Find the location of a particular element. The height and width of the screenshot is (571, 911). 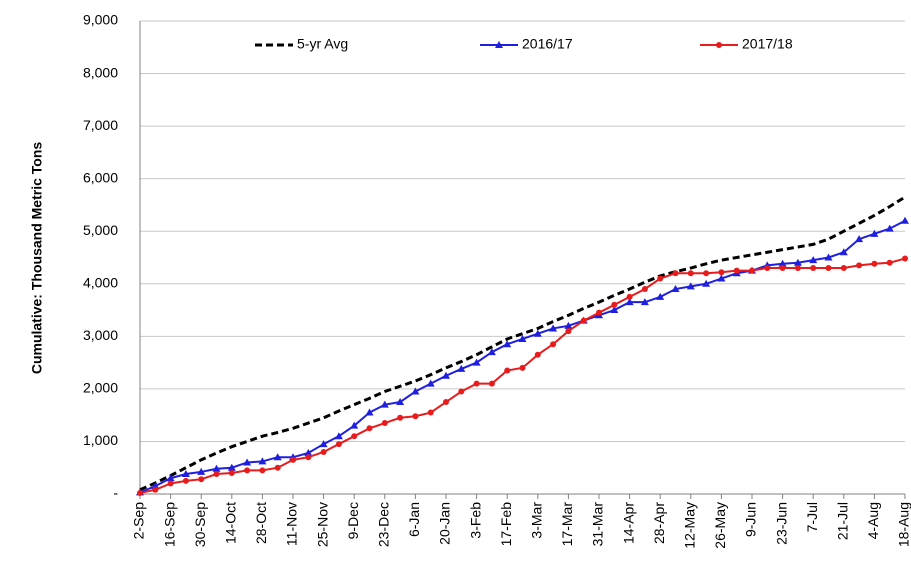

y-tick-label: 3,000 is located at coordinates (100, 335).